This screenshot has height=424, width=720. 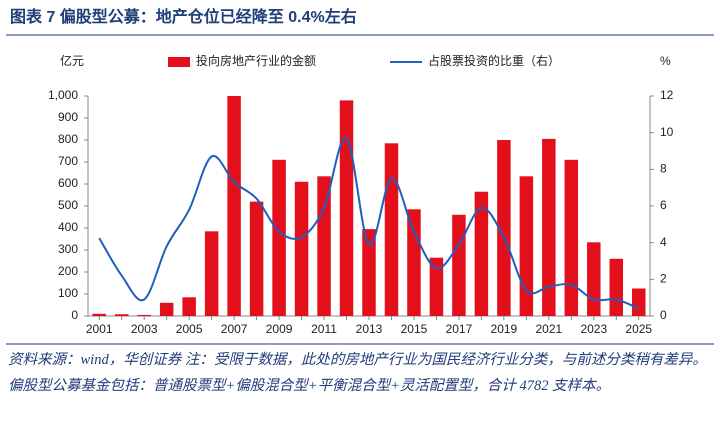 I want to click on legend-label: 投向房地产行业的金额, so click(x=256, y=60).